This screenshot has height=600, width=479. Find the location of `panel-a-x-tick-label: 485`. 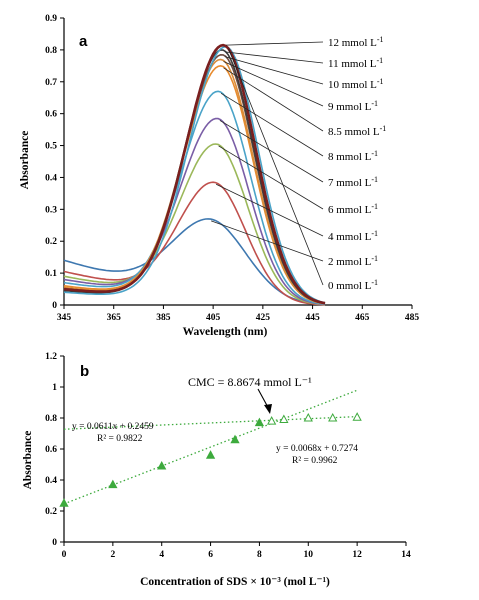

panel-a-x-tick-label: 485 is located at coordinates (412, 318).